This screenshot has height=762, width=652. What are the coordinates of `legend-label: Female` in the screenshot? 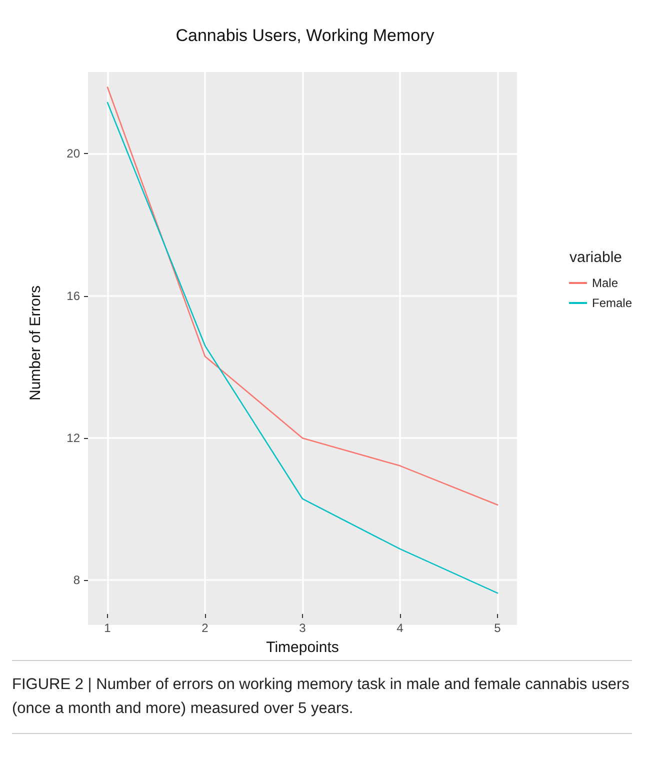 It's located at (612, 303).